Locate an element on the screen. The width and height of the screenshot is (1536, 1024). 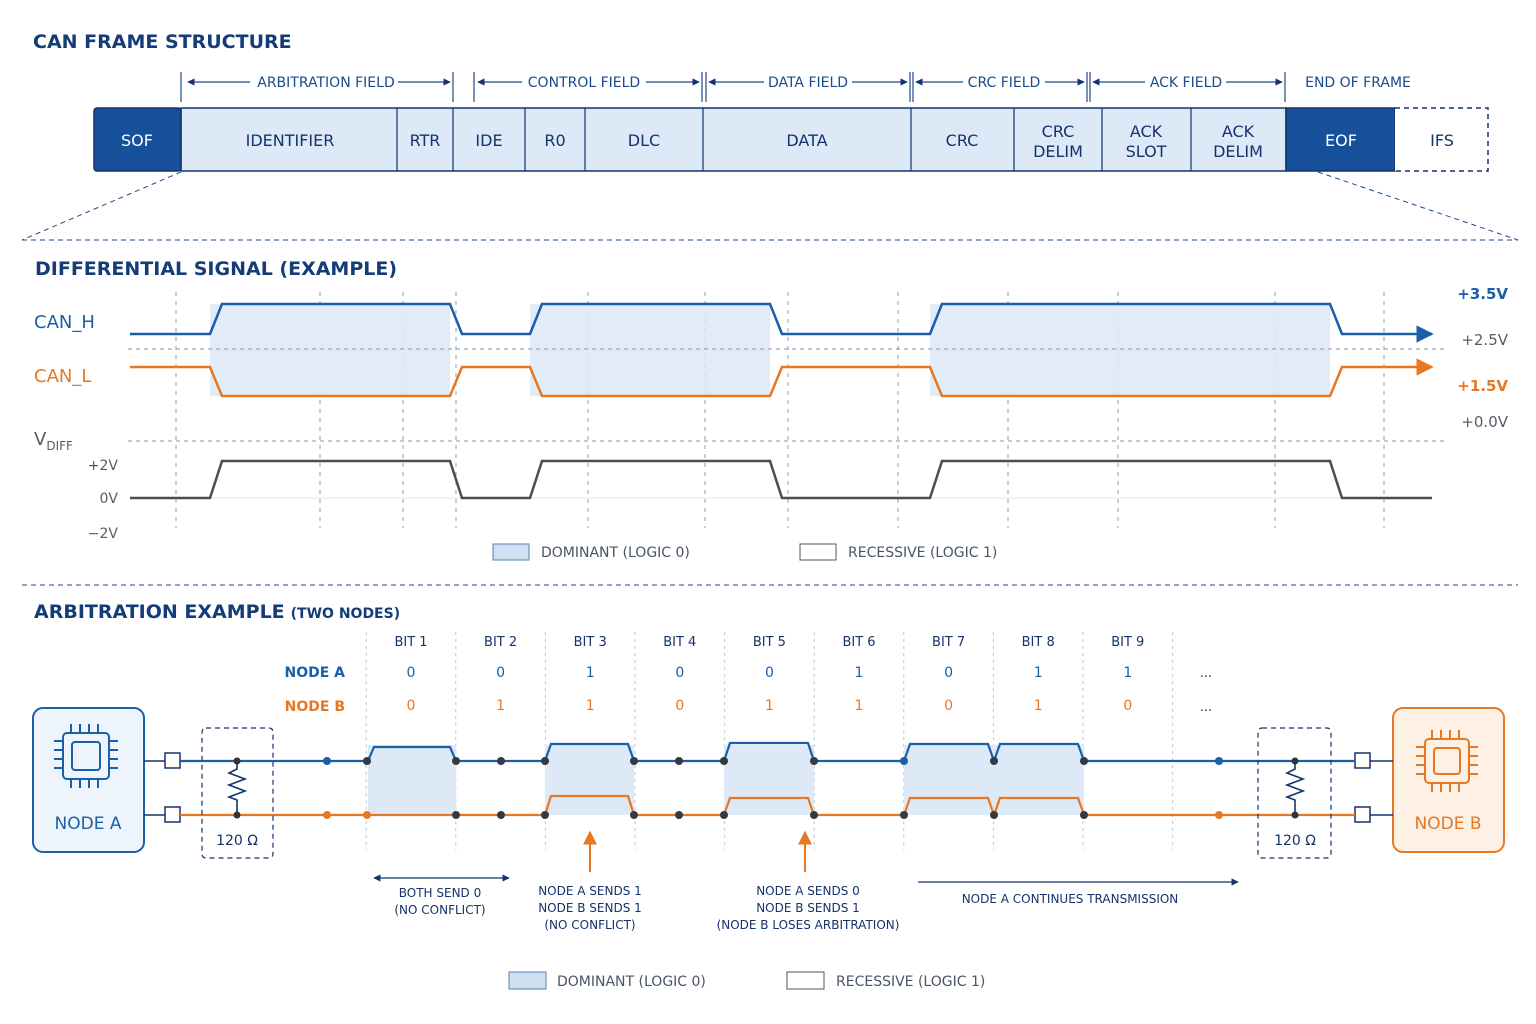
can-h-label: CAN_H is located at coordinates (64, 322).